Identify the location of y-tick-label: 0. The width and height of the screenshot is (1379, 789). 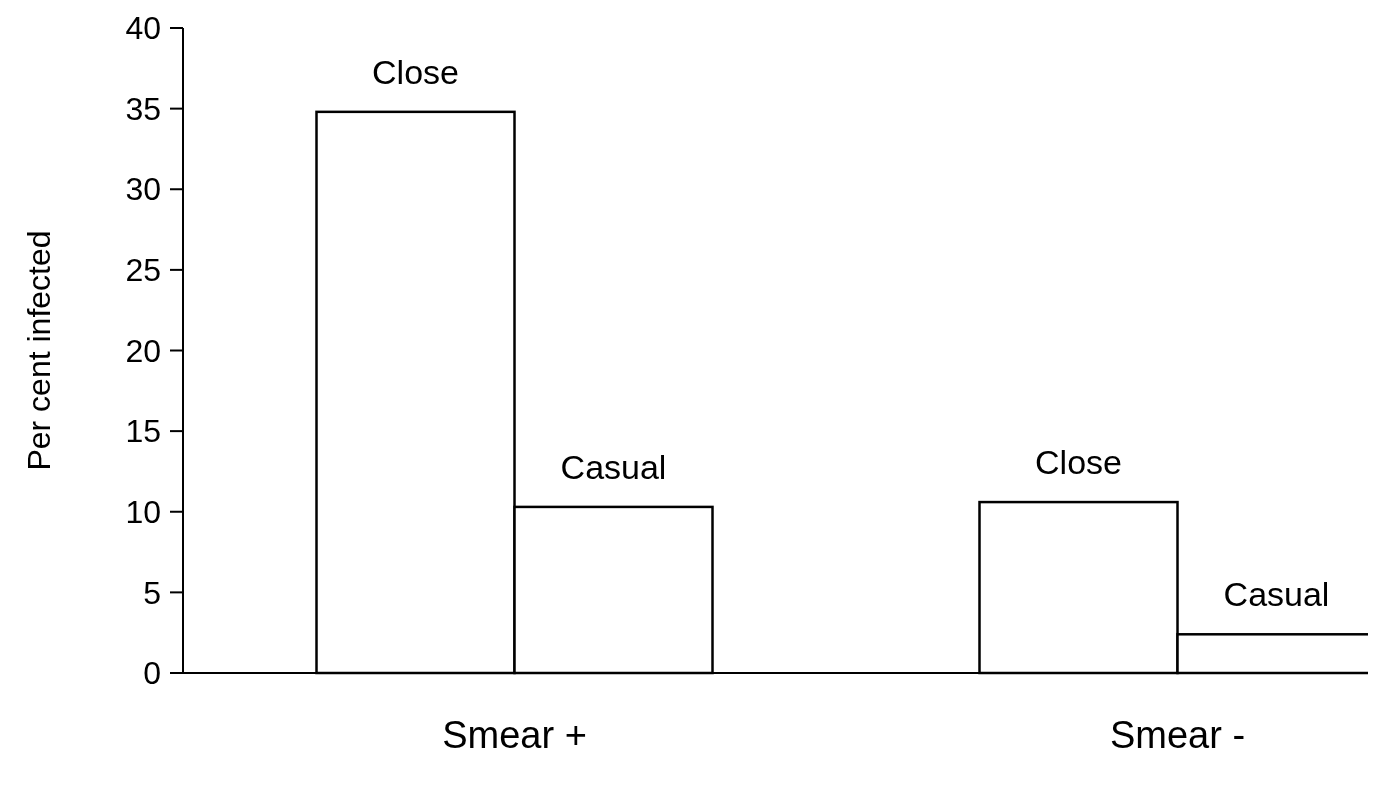
(152, 673).